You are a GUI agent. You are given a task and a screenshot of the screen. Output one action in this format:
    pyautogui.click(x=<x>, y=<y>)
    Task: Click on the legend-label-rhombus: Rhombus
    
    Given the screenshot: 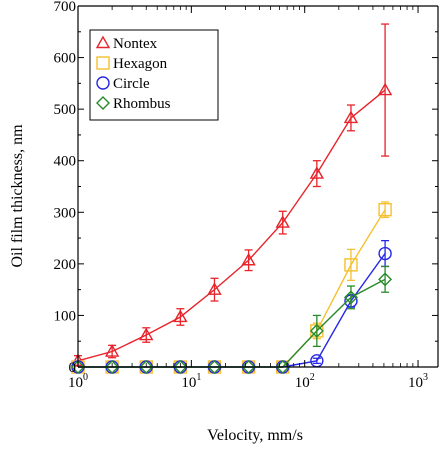 What is the action you would take?
    pyautogui.click(x=142, y=104)
    